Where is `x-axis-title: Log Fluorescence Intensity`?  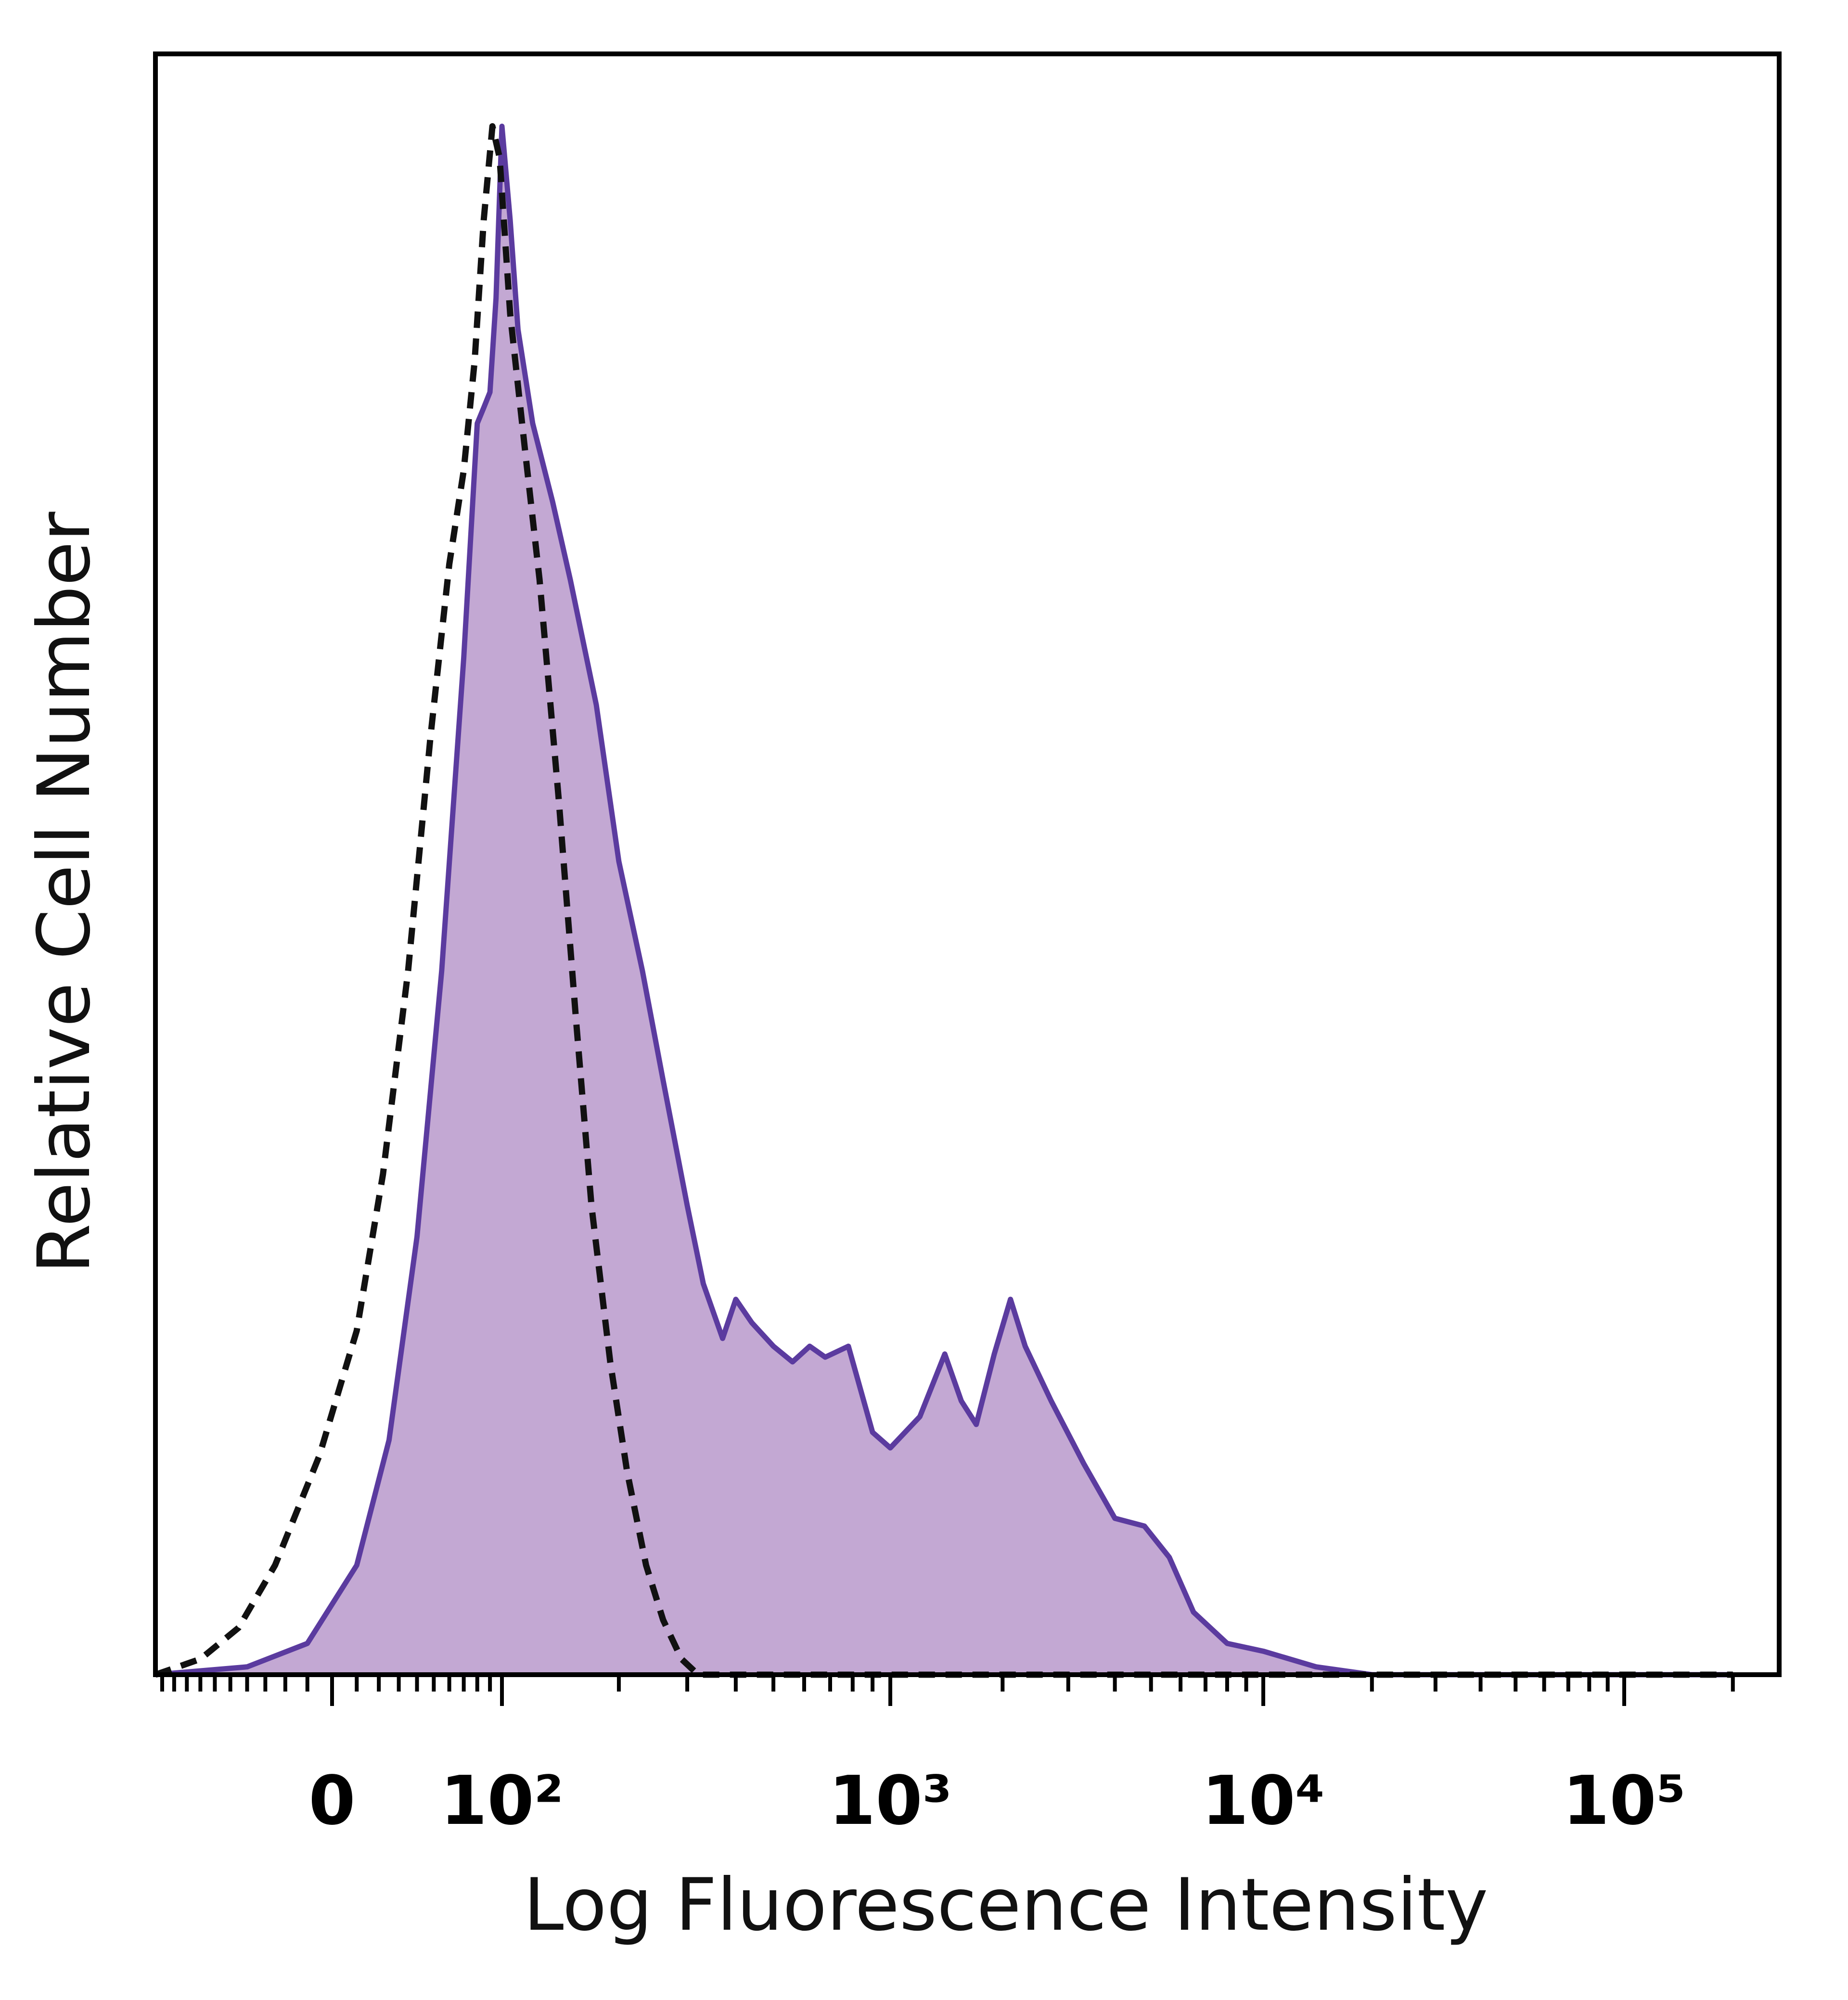
x-axis-title: Log Fluorescence Intensity is located at coordinates (1006, 1905).